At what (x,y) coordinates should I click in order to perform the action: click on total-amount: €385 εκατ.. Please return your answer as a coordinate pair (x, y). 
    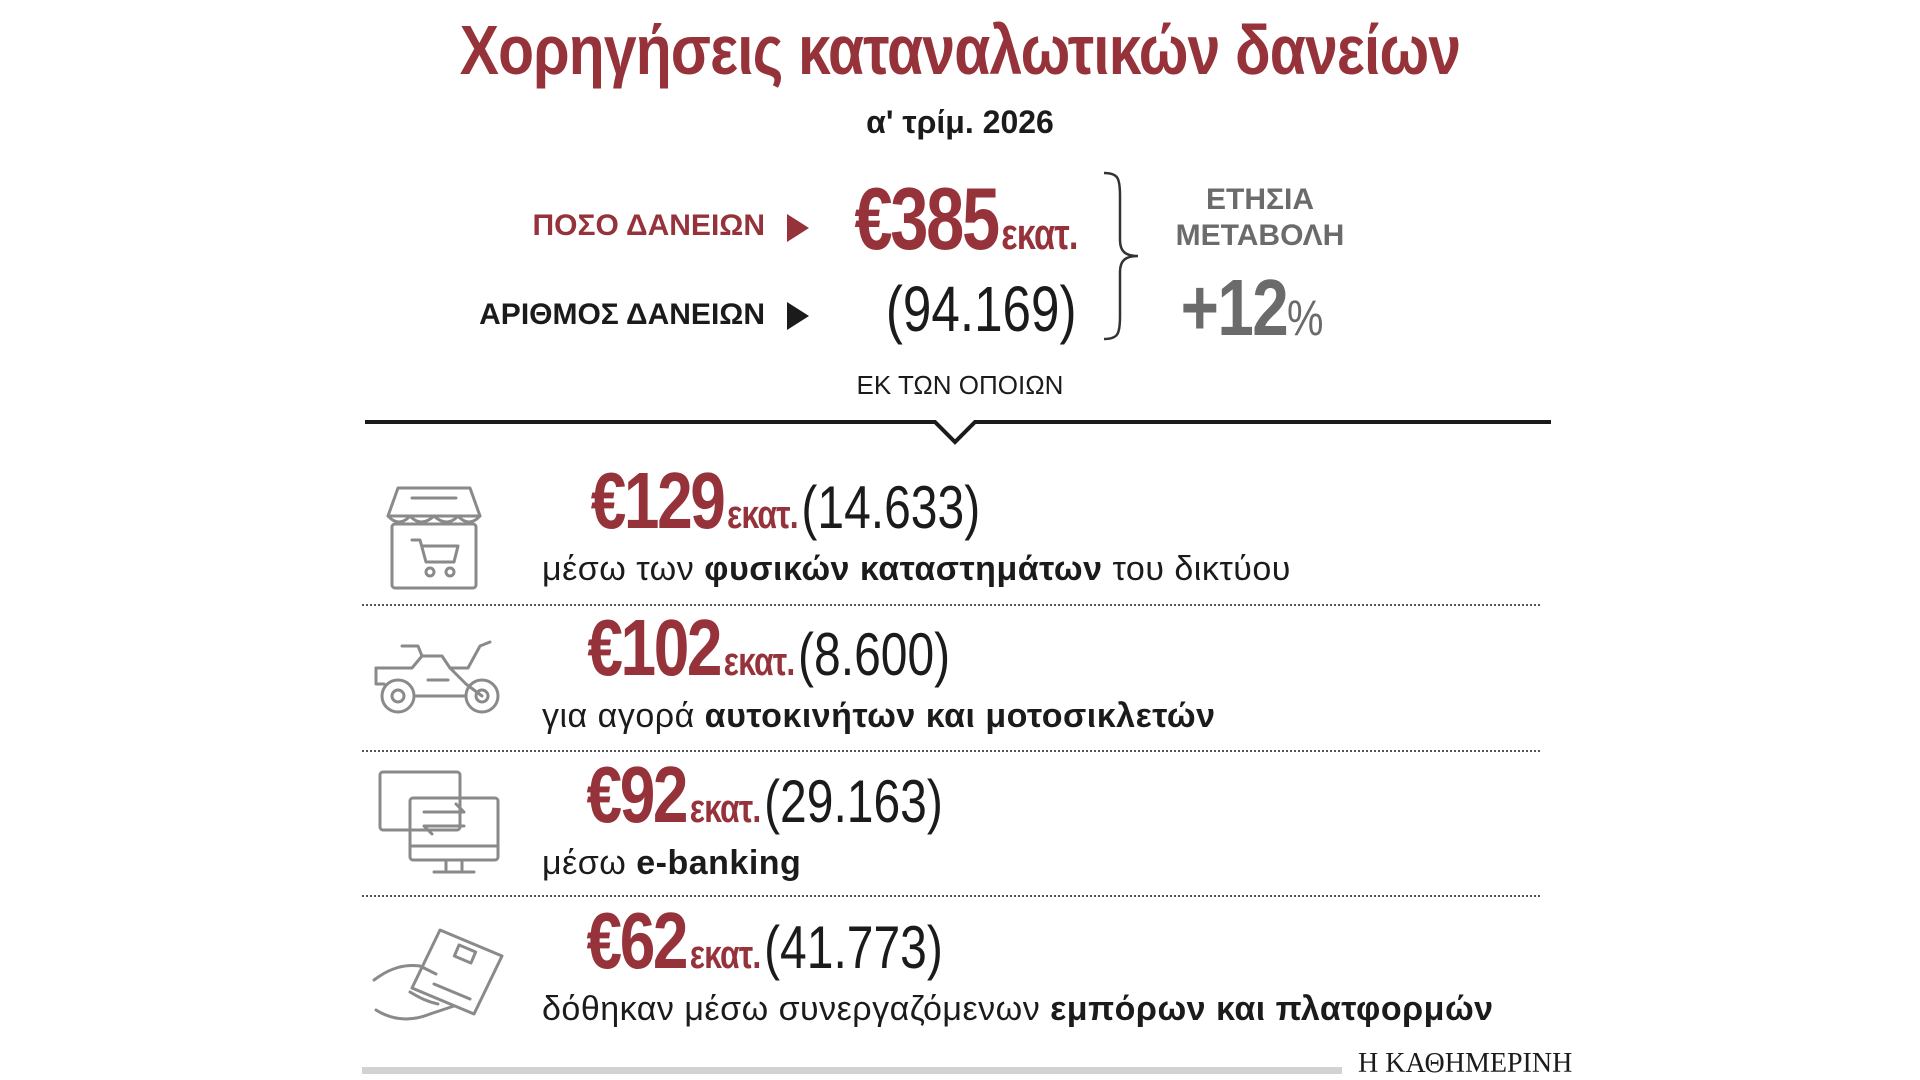
    Looking at the image, I should click on (966, 219).